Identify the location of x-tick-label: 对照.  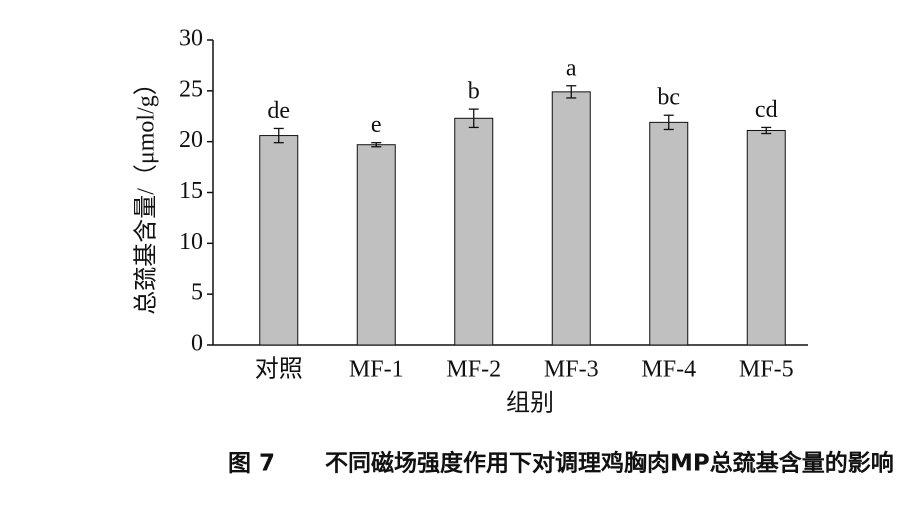
(279, 369).